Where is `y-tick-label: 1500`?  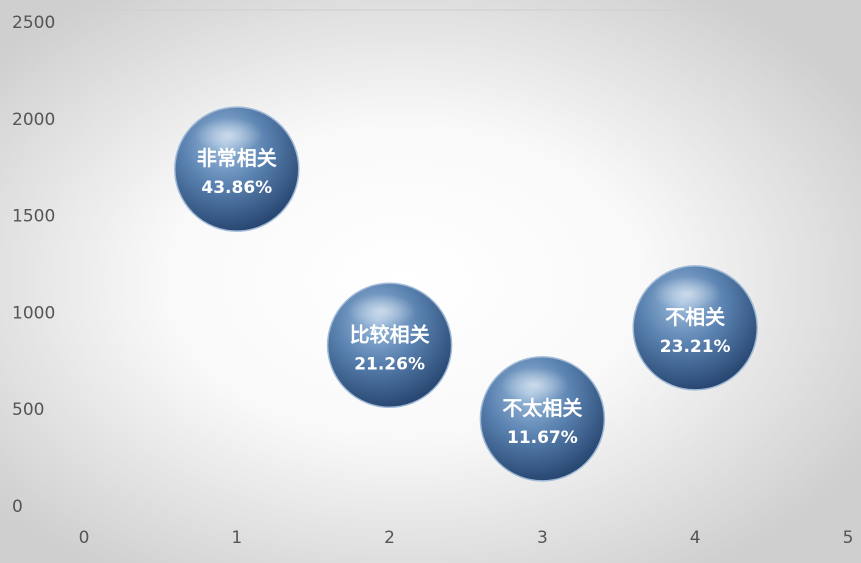 y-tick-label: 1500 is located at coordinates (33, 217).